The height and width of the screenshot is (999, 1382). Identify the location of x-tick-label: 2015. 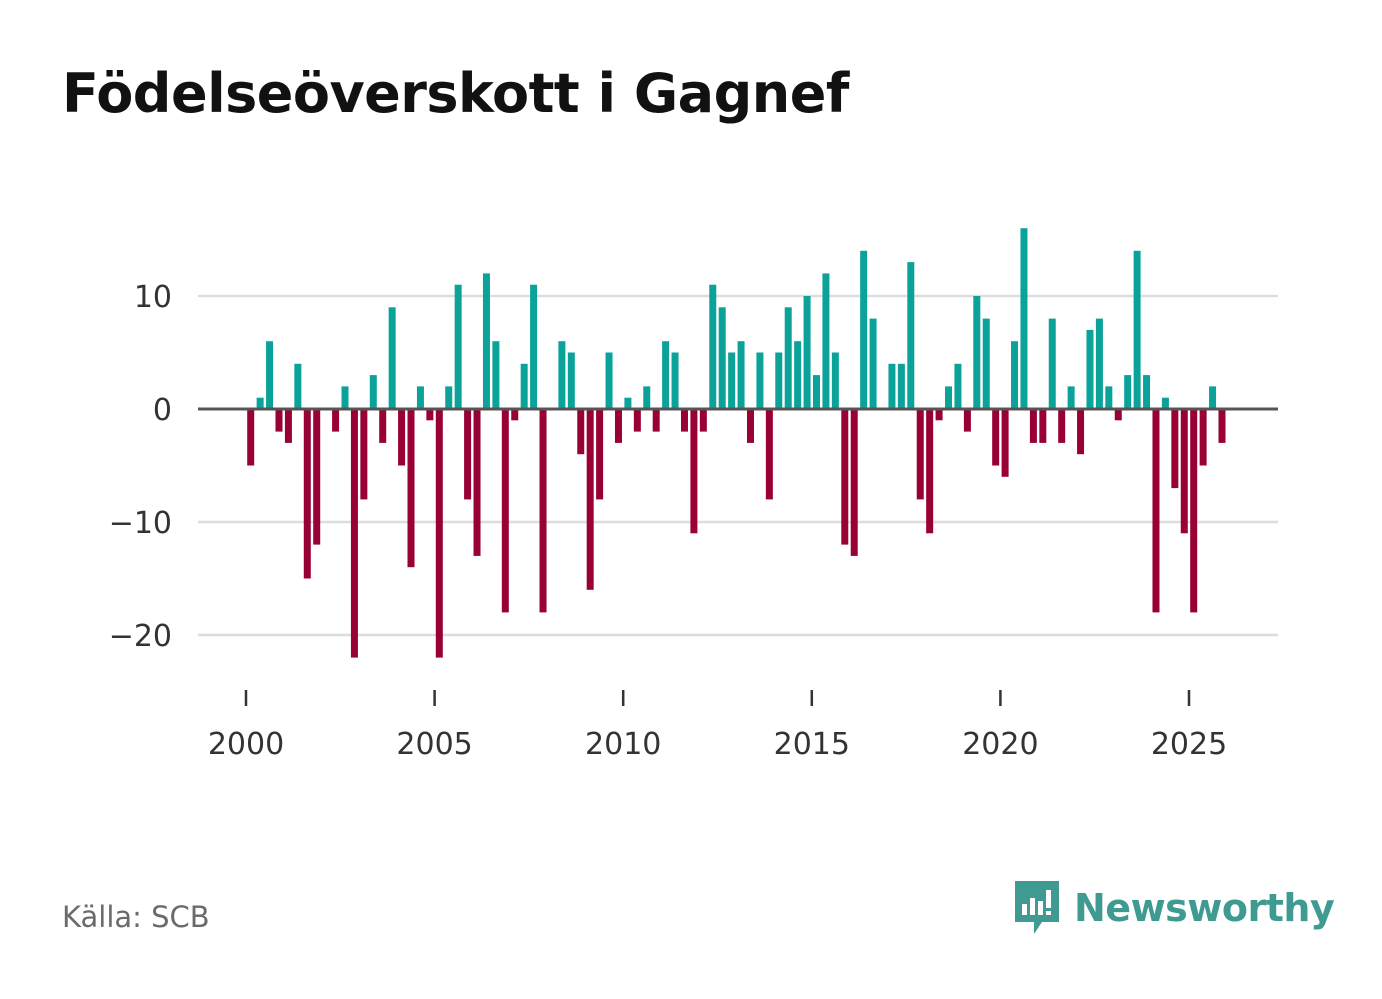
(812, 744).